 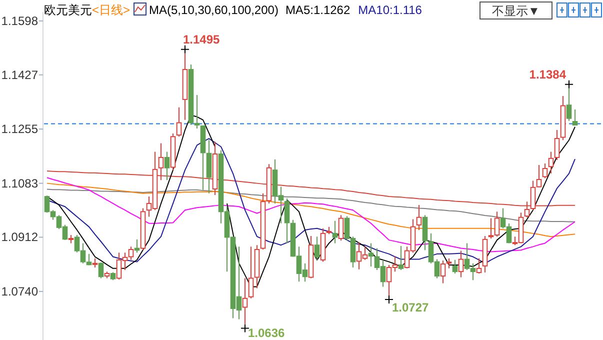 I want to click on y-tick-label: 1.1083, so click(x=19, y=183).